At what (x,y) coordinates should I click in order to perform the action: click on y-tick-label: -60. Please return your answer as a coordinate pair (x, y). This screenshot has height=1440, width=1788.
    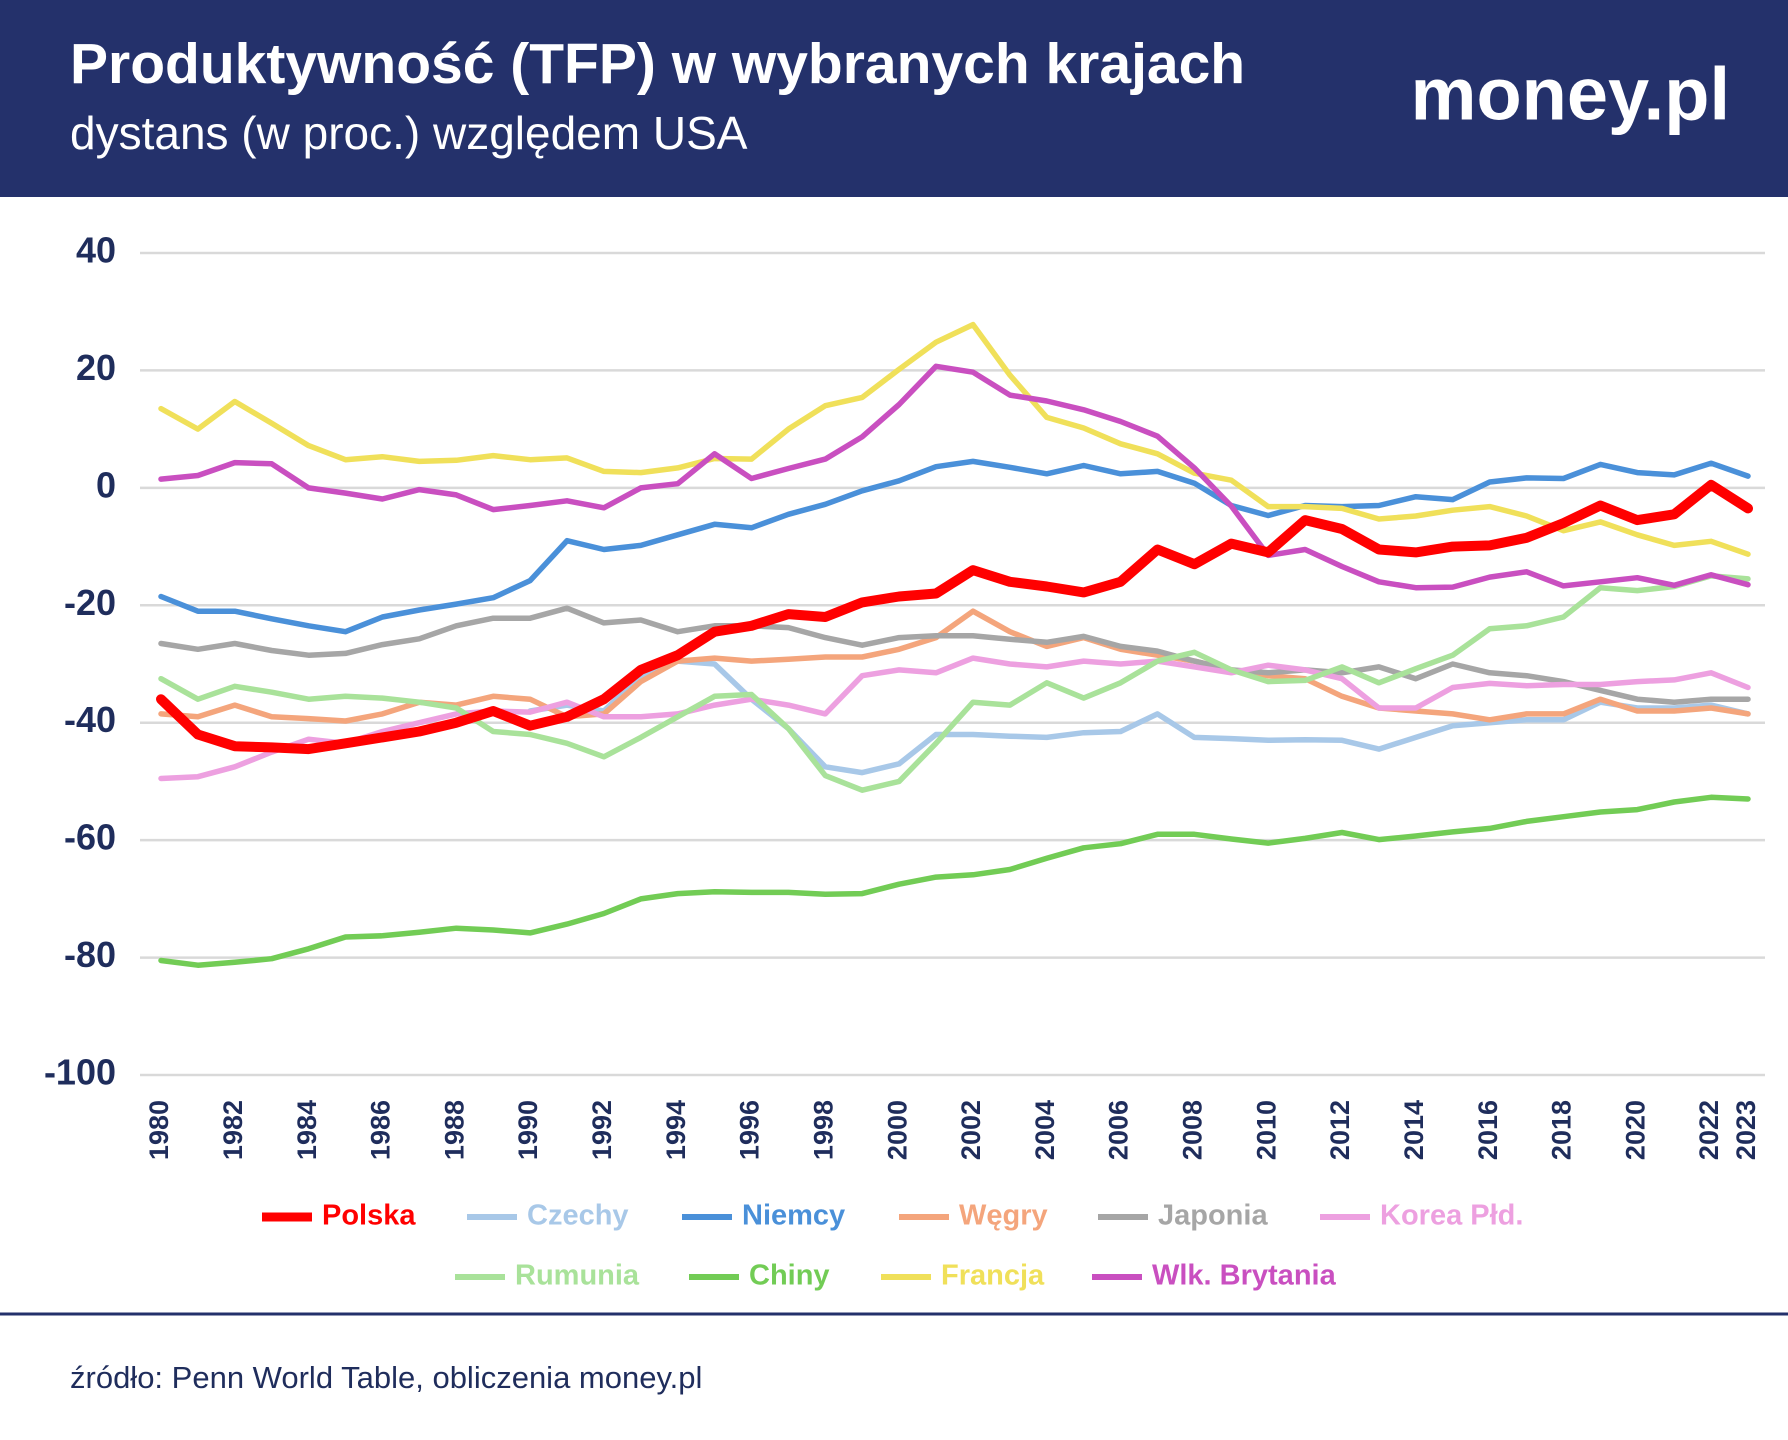
    Looking at the image, I should click on (90, 837).